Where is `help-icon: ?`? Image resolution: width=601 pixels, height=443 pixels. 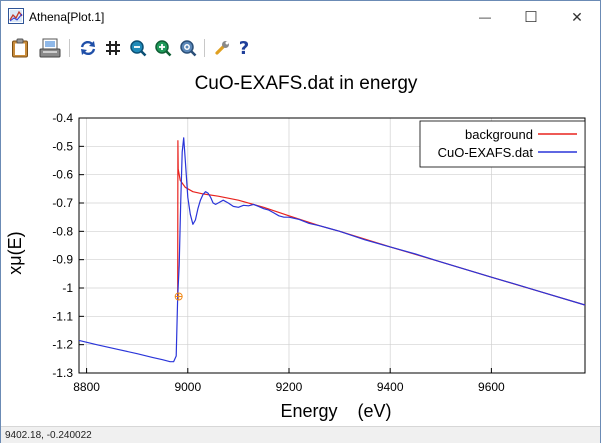 help-icon: ? is located at coordinates (244, 48).